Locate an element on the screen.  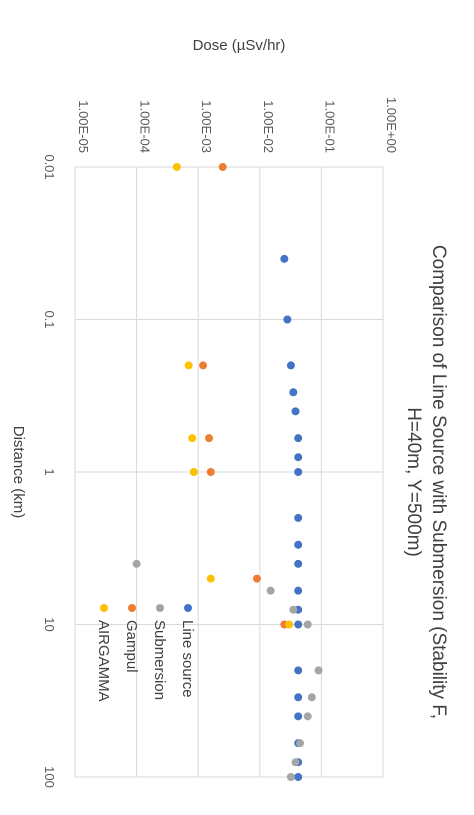
chart-title-line-2: H=40m, Y=500m) is located at coordinates (413, 482).